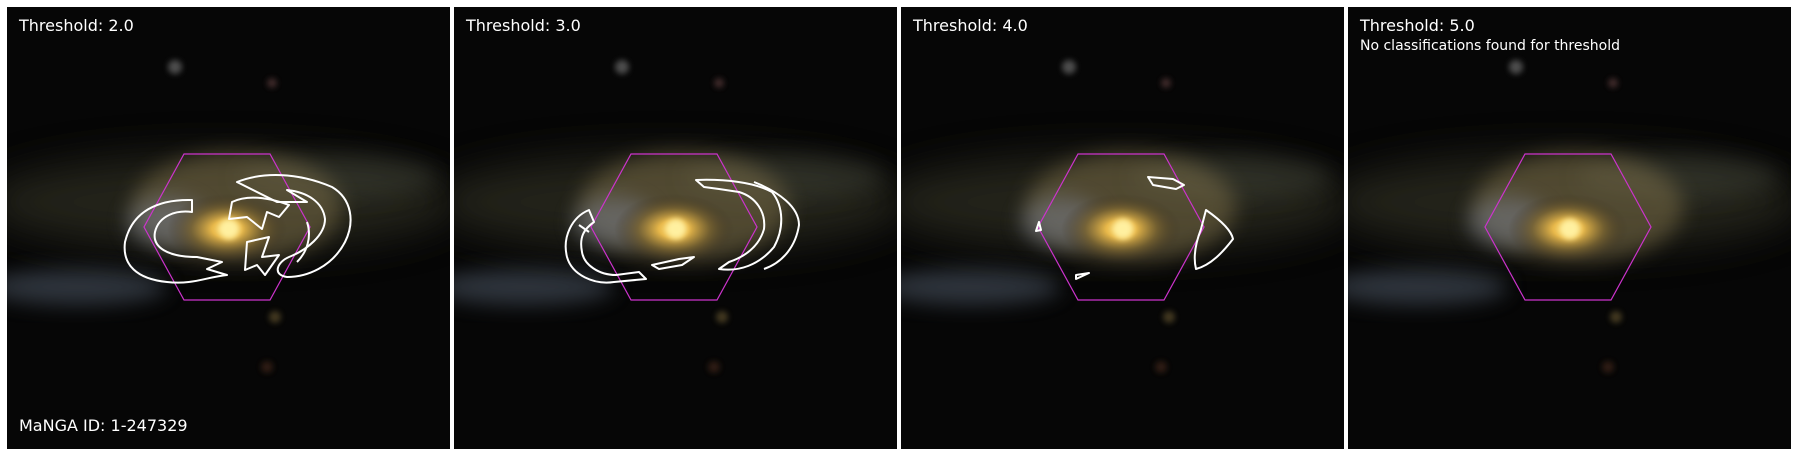 The image size is (1800, 457). What do you see at coordinates (103, 425) in the screenshot?
I see `manga-id-label: MaNGA ID: 1-247329` at bounding box center [103, 425].